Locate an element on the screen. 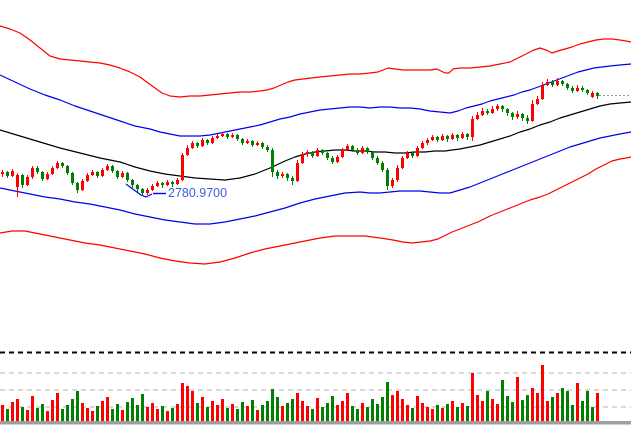  volume-gridlines is located at coordinates (315, 379).